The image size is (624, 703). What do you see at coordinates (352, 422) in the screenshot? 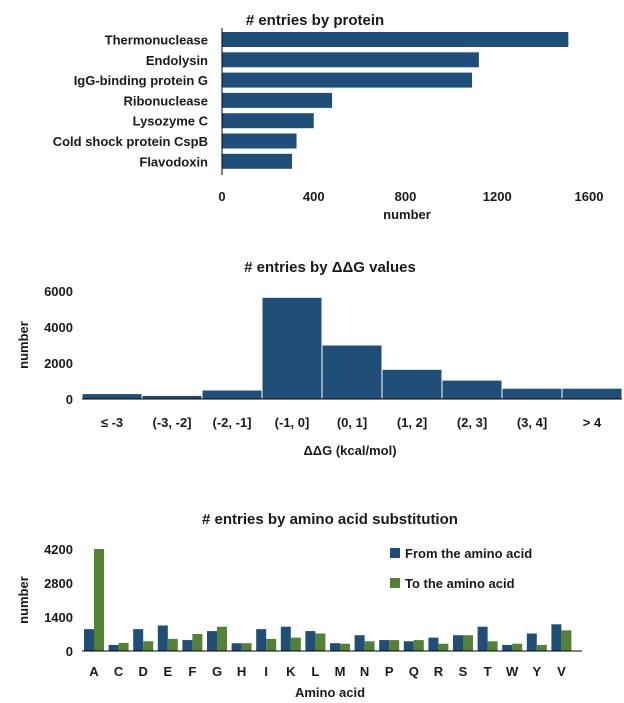
I see `ddg-x-tick-label: (0, 1]` at bounding box center [352, 422].